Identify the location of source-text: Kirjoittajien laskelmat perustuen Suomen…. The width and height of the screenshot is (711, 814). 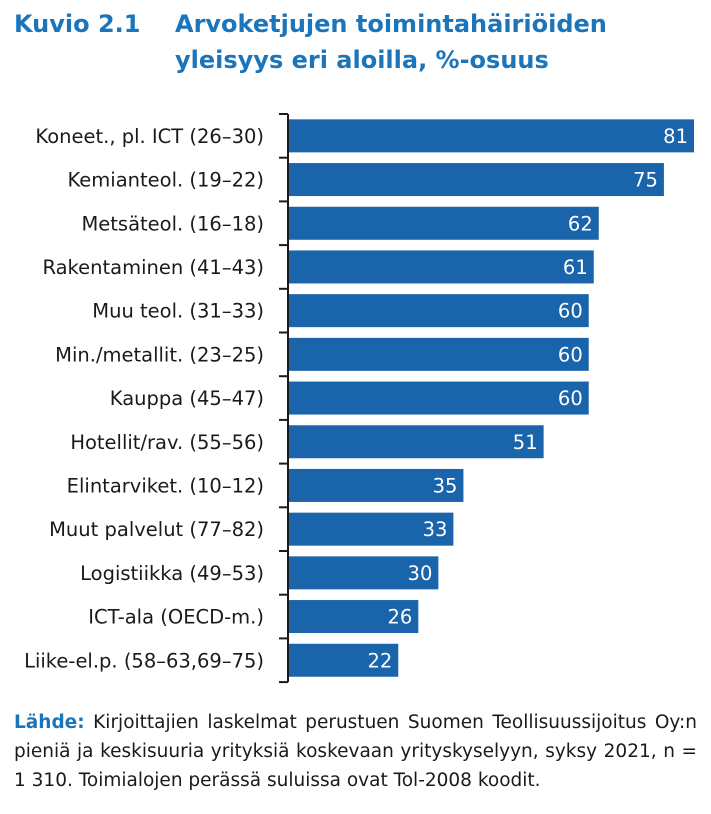
(355, 751).